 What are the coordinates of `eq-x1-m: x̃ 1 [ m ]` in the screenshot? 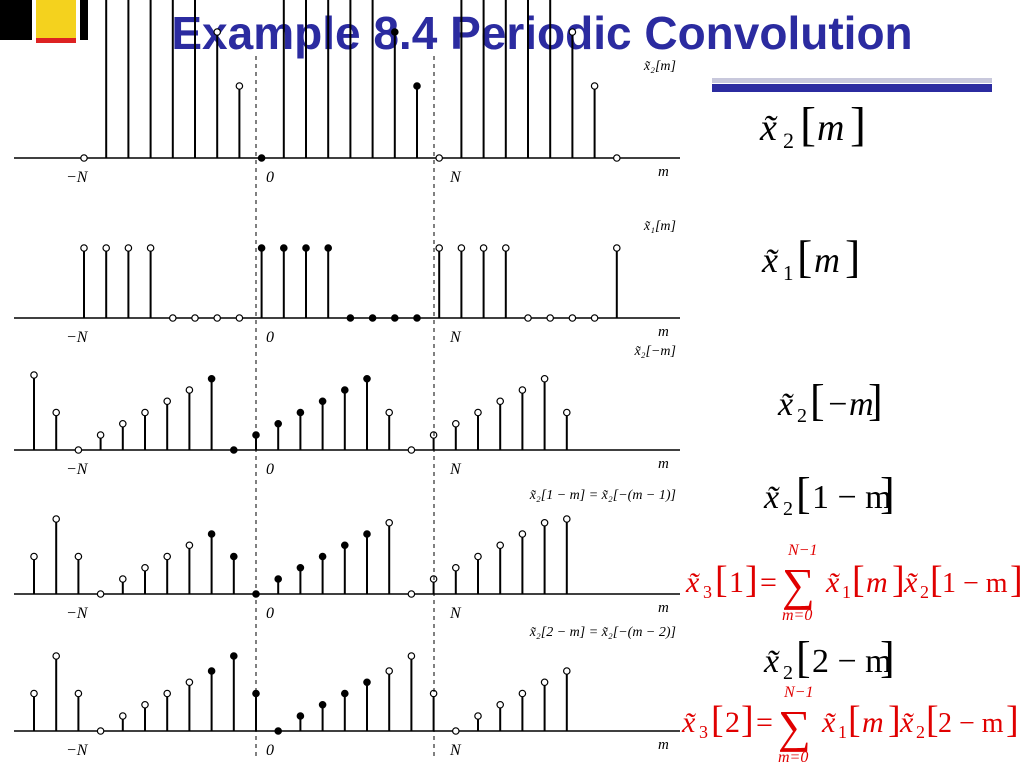 It's located at (810, 258).